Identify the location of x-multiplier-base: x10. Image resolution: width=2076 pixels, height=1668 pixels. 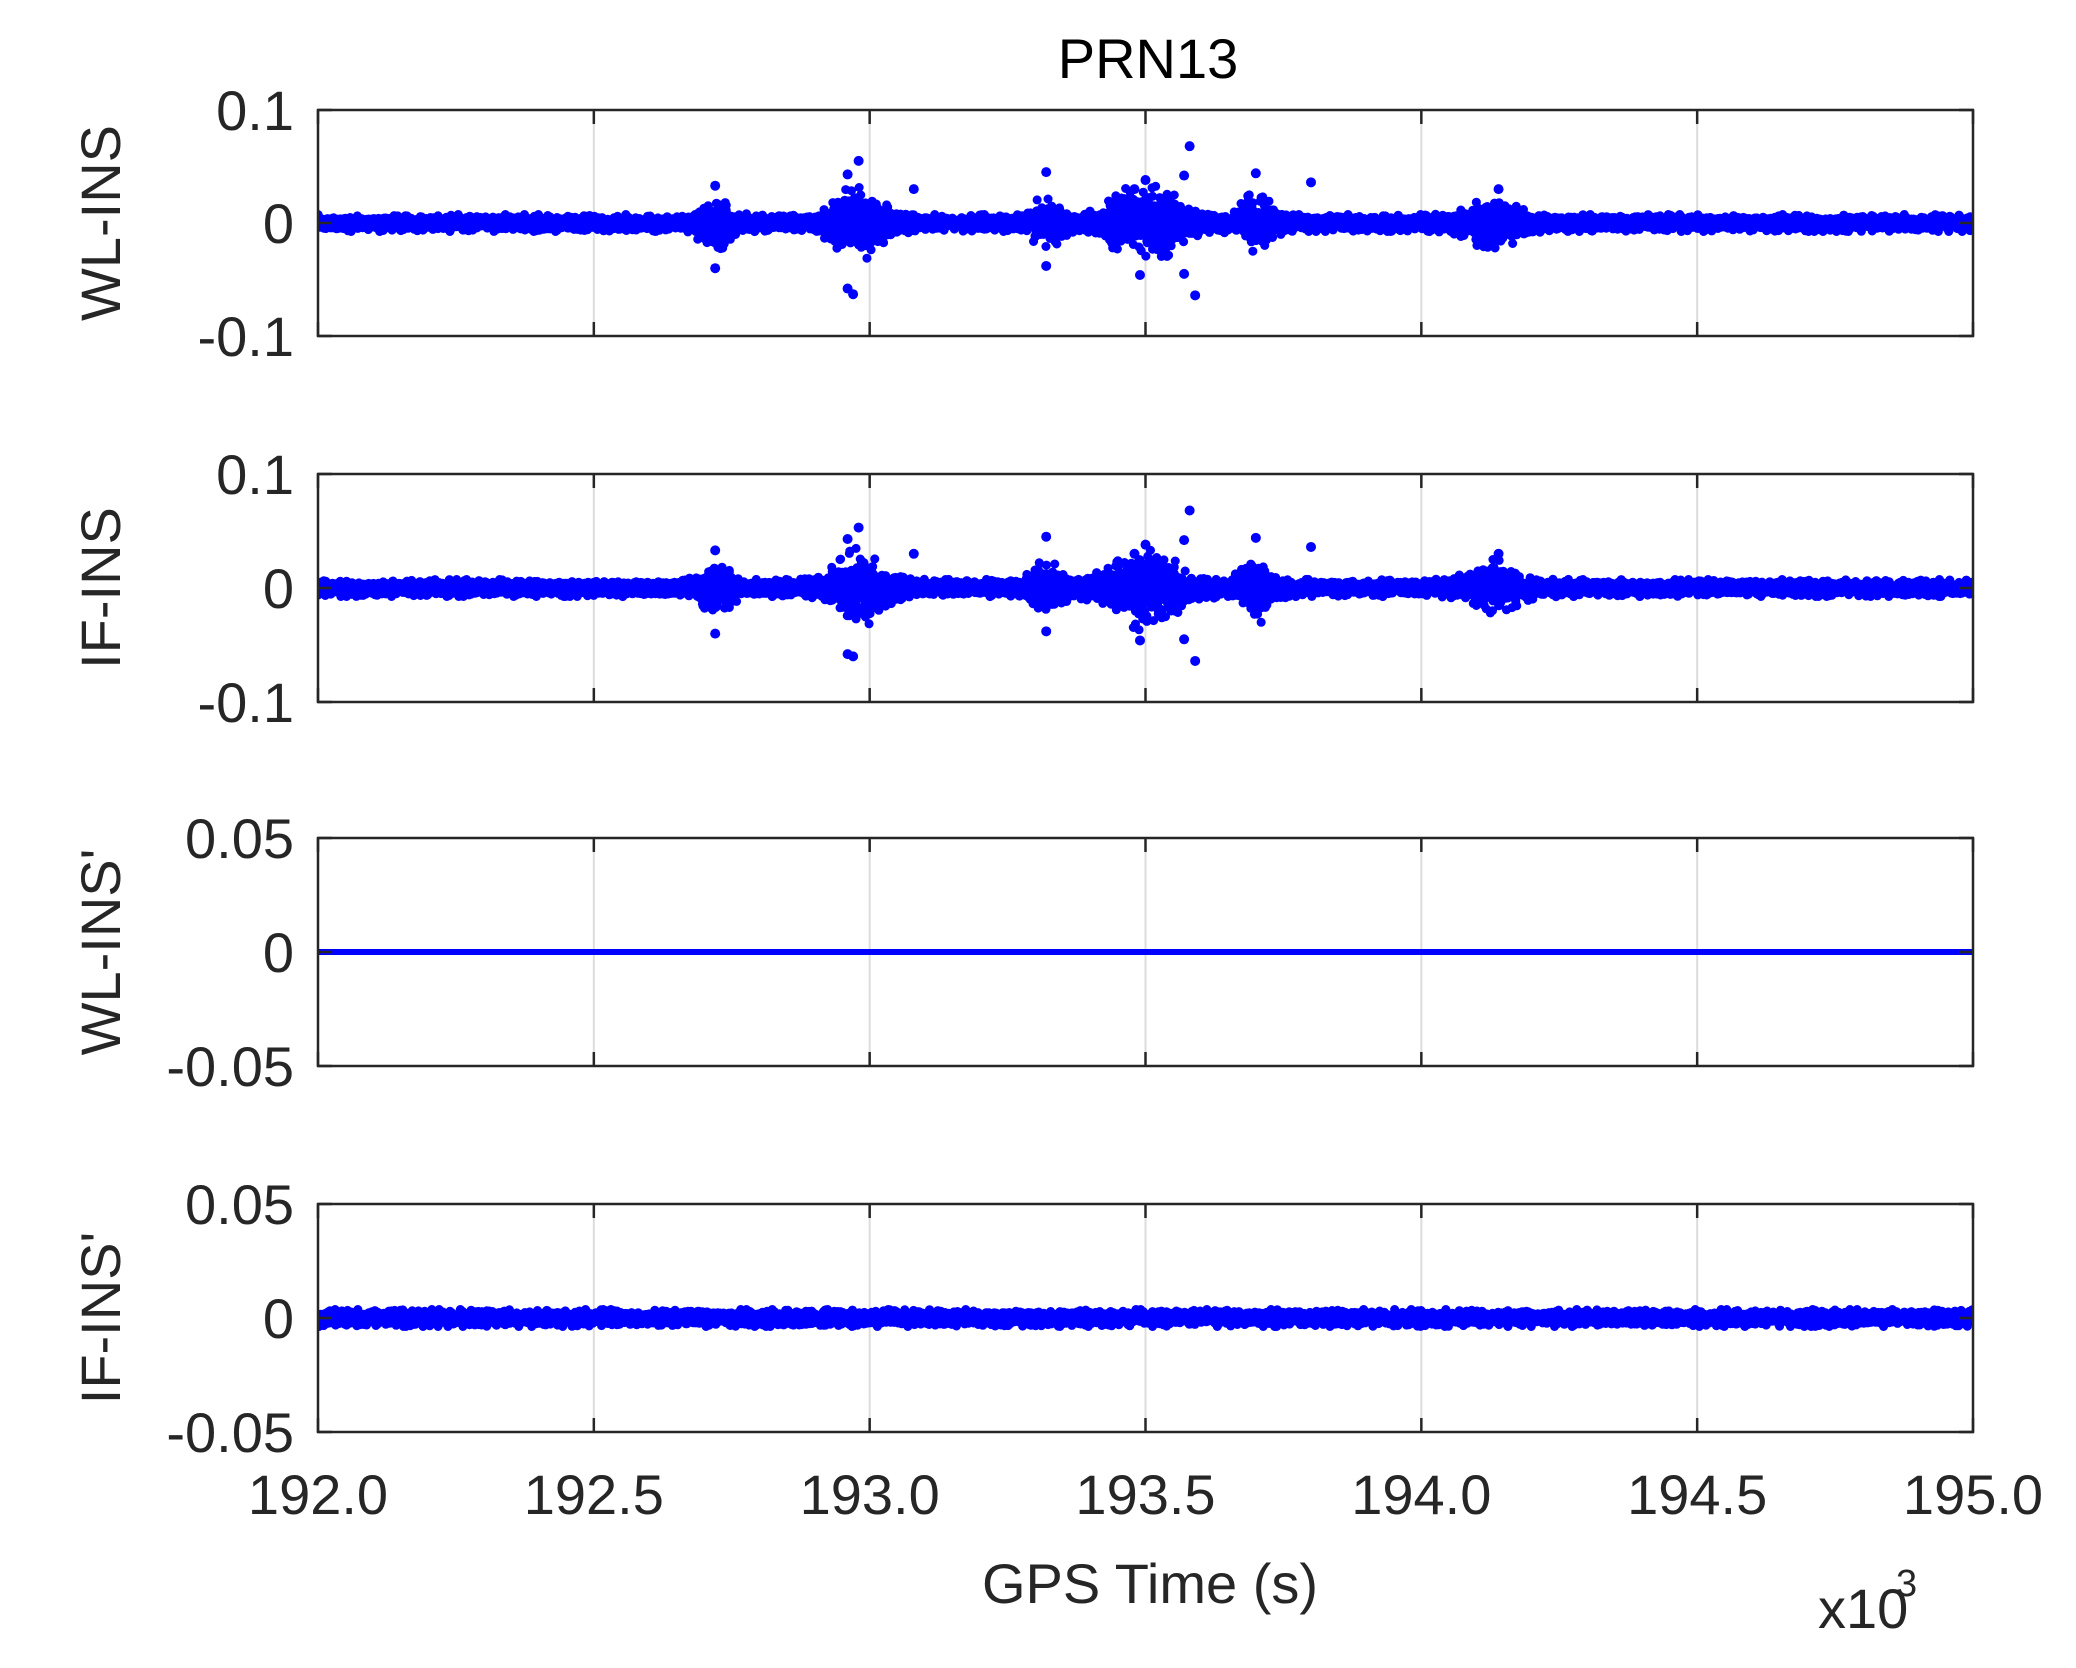
(1863, 1608).